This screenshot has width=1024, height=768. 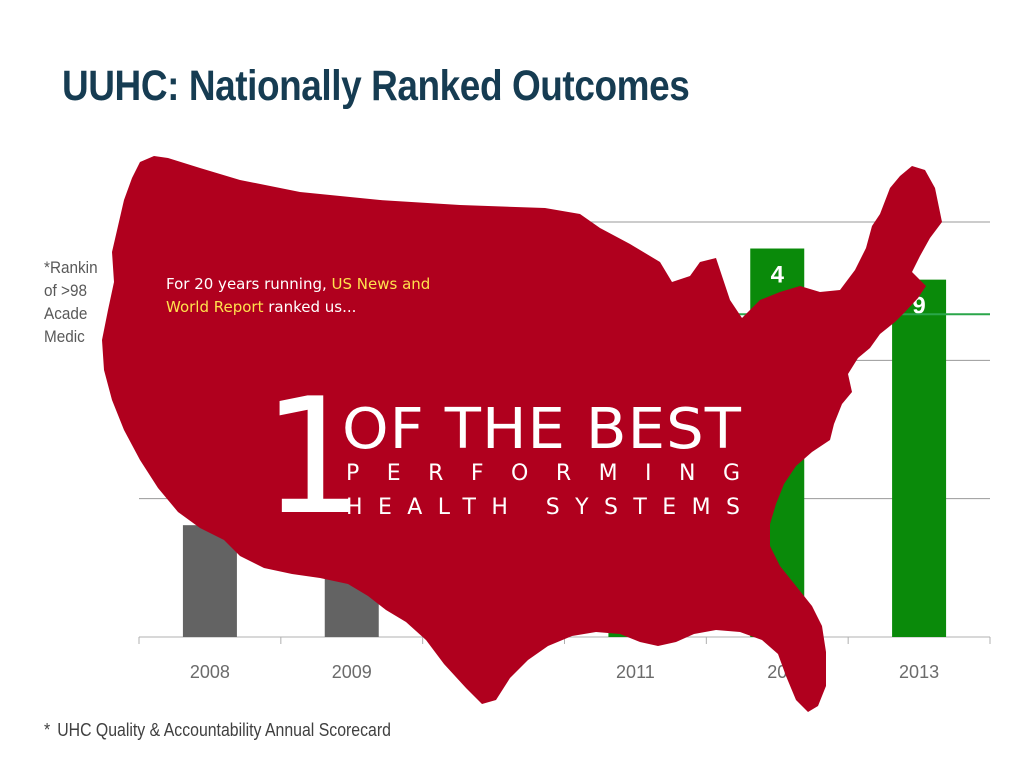 What do you see at coordinates (376, 86) in the screenshot?
I see `slide-title: UUHC: Nationally Ranked Outcomes` at bounding box center [376, 86].